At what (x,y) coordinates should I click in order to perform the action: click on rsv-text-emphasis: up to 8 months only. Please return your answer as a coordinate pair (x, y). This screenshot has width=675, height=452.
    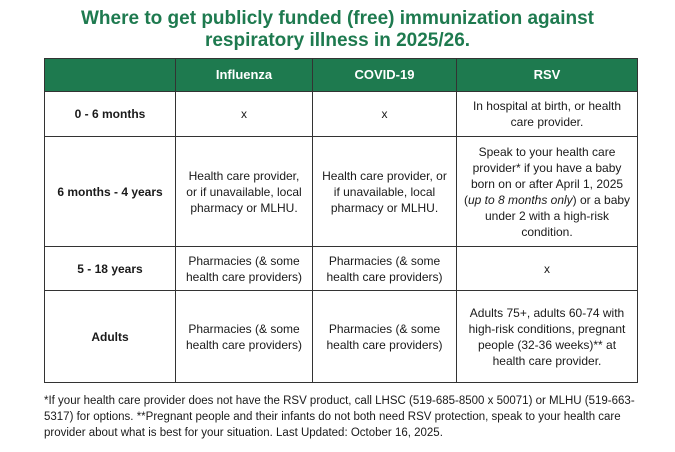
    Looking at the image, I should click on (520, 199).